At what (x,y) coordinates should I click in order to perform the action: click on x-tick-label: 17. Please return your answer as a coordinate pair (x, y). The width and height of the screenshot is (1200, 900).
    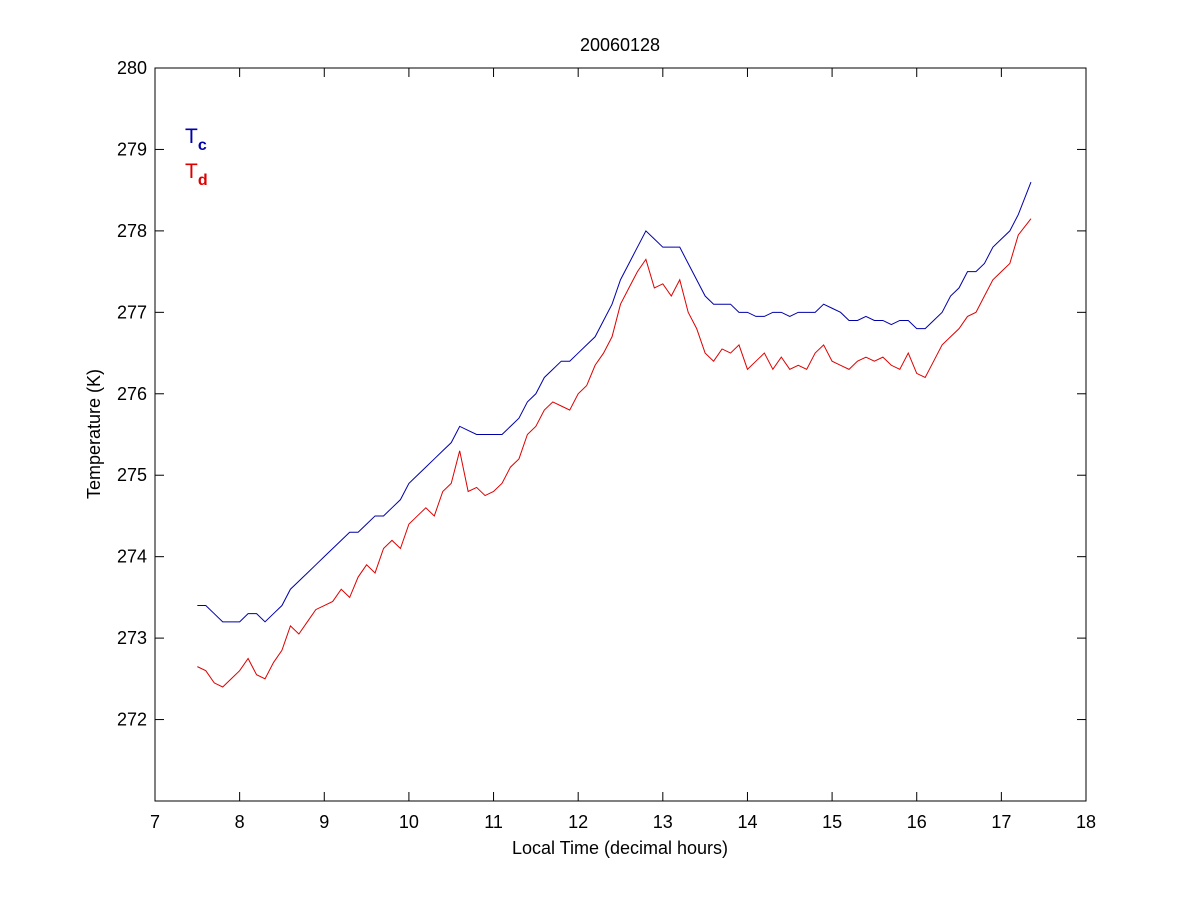
    Looking at the image, I should click on (1001, 822).